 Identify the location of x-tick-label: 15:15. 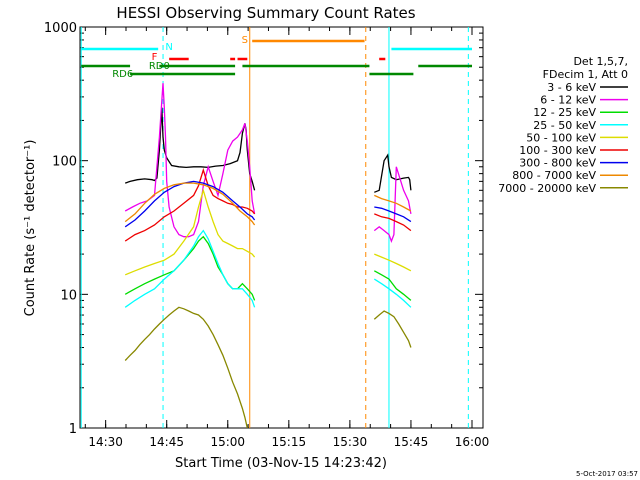
(289, 442).